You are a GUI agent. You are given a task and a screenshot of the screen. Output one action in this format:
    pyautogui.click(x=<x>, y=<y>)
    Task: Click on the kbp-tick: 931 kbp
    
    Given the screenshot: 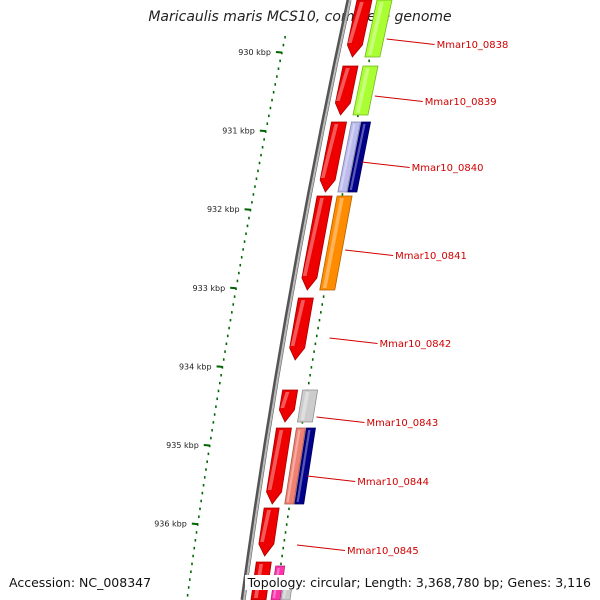 What is the action you would take?
    pyautogui.click(x=244, y=131)
    